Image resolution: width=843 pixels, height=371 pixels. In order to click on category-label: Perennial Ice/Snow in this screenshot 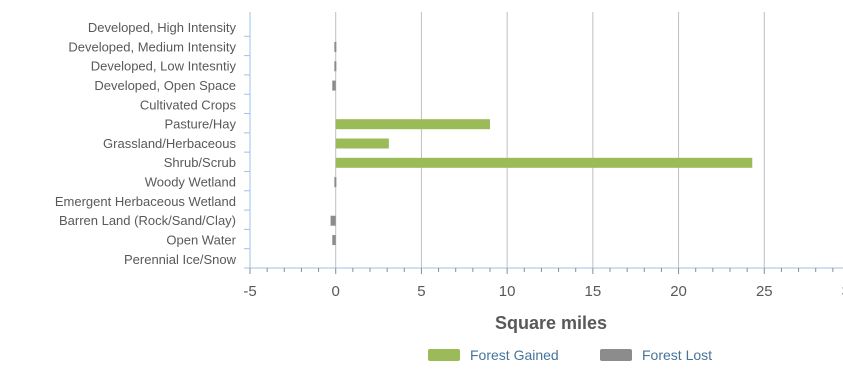, I will do `click(180, 259)`.